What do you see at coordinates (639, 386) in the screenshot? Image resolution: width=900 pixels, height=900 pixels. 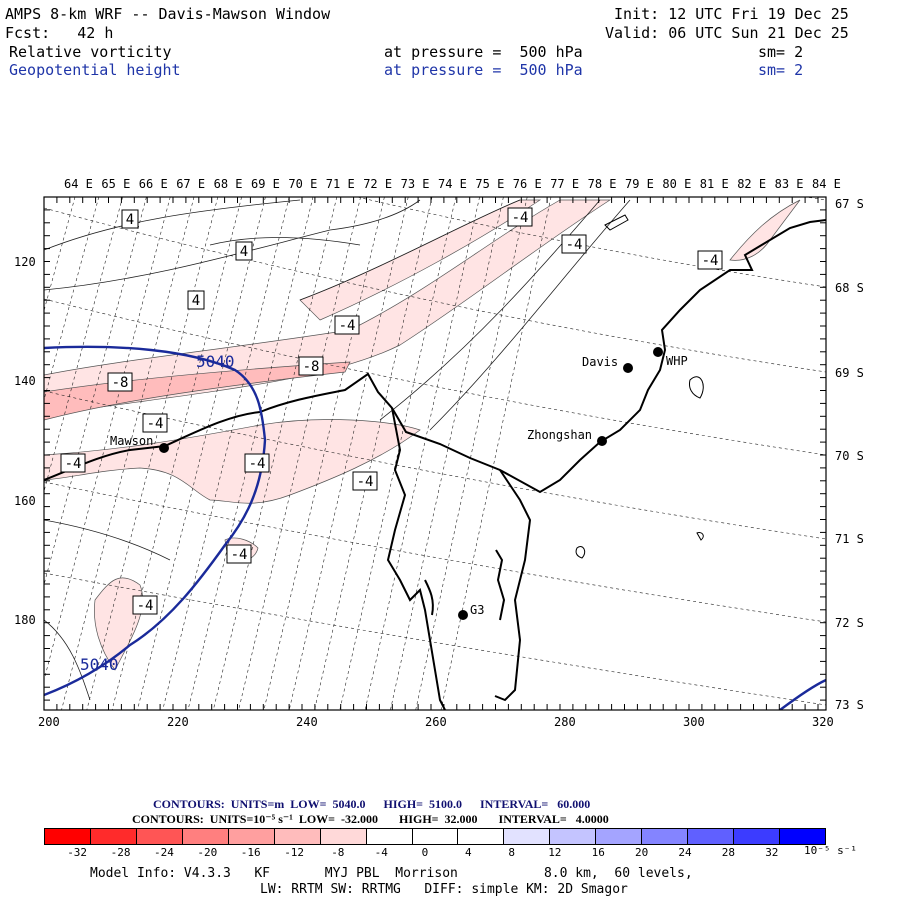 I see `islands` at bounding box center [639, 386].